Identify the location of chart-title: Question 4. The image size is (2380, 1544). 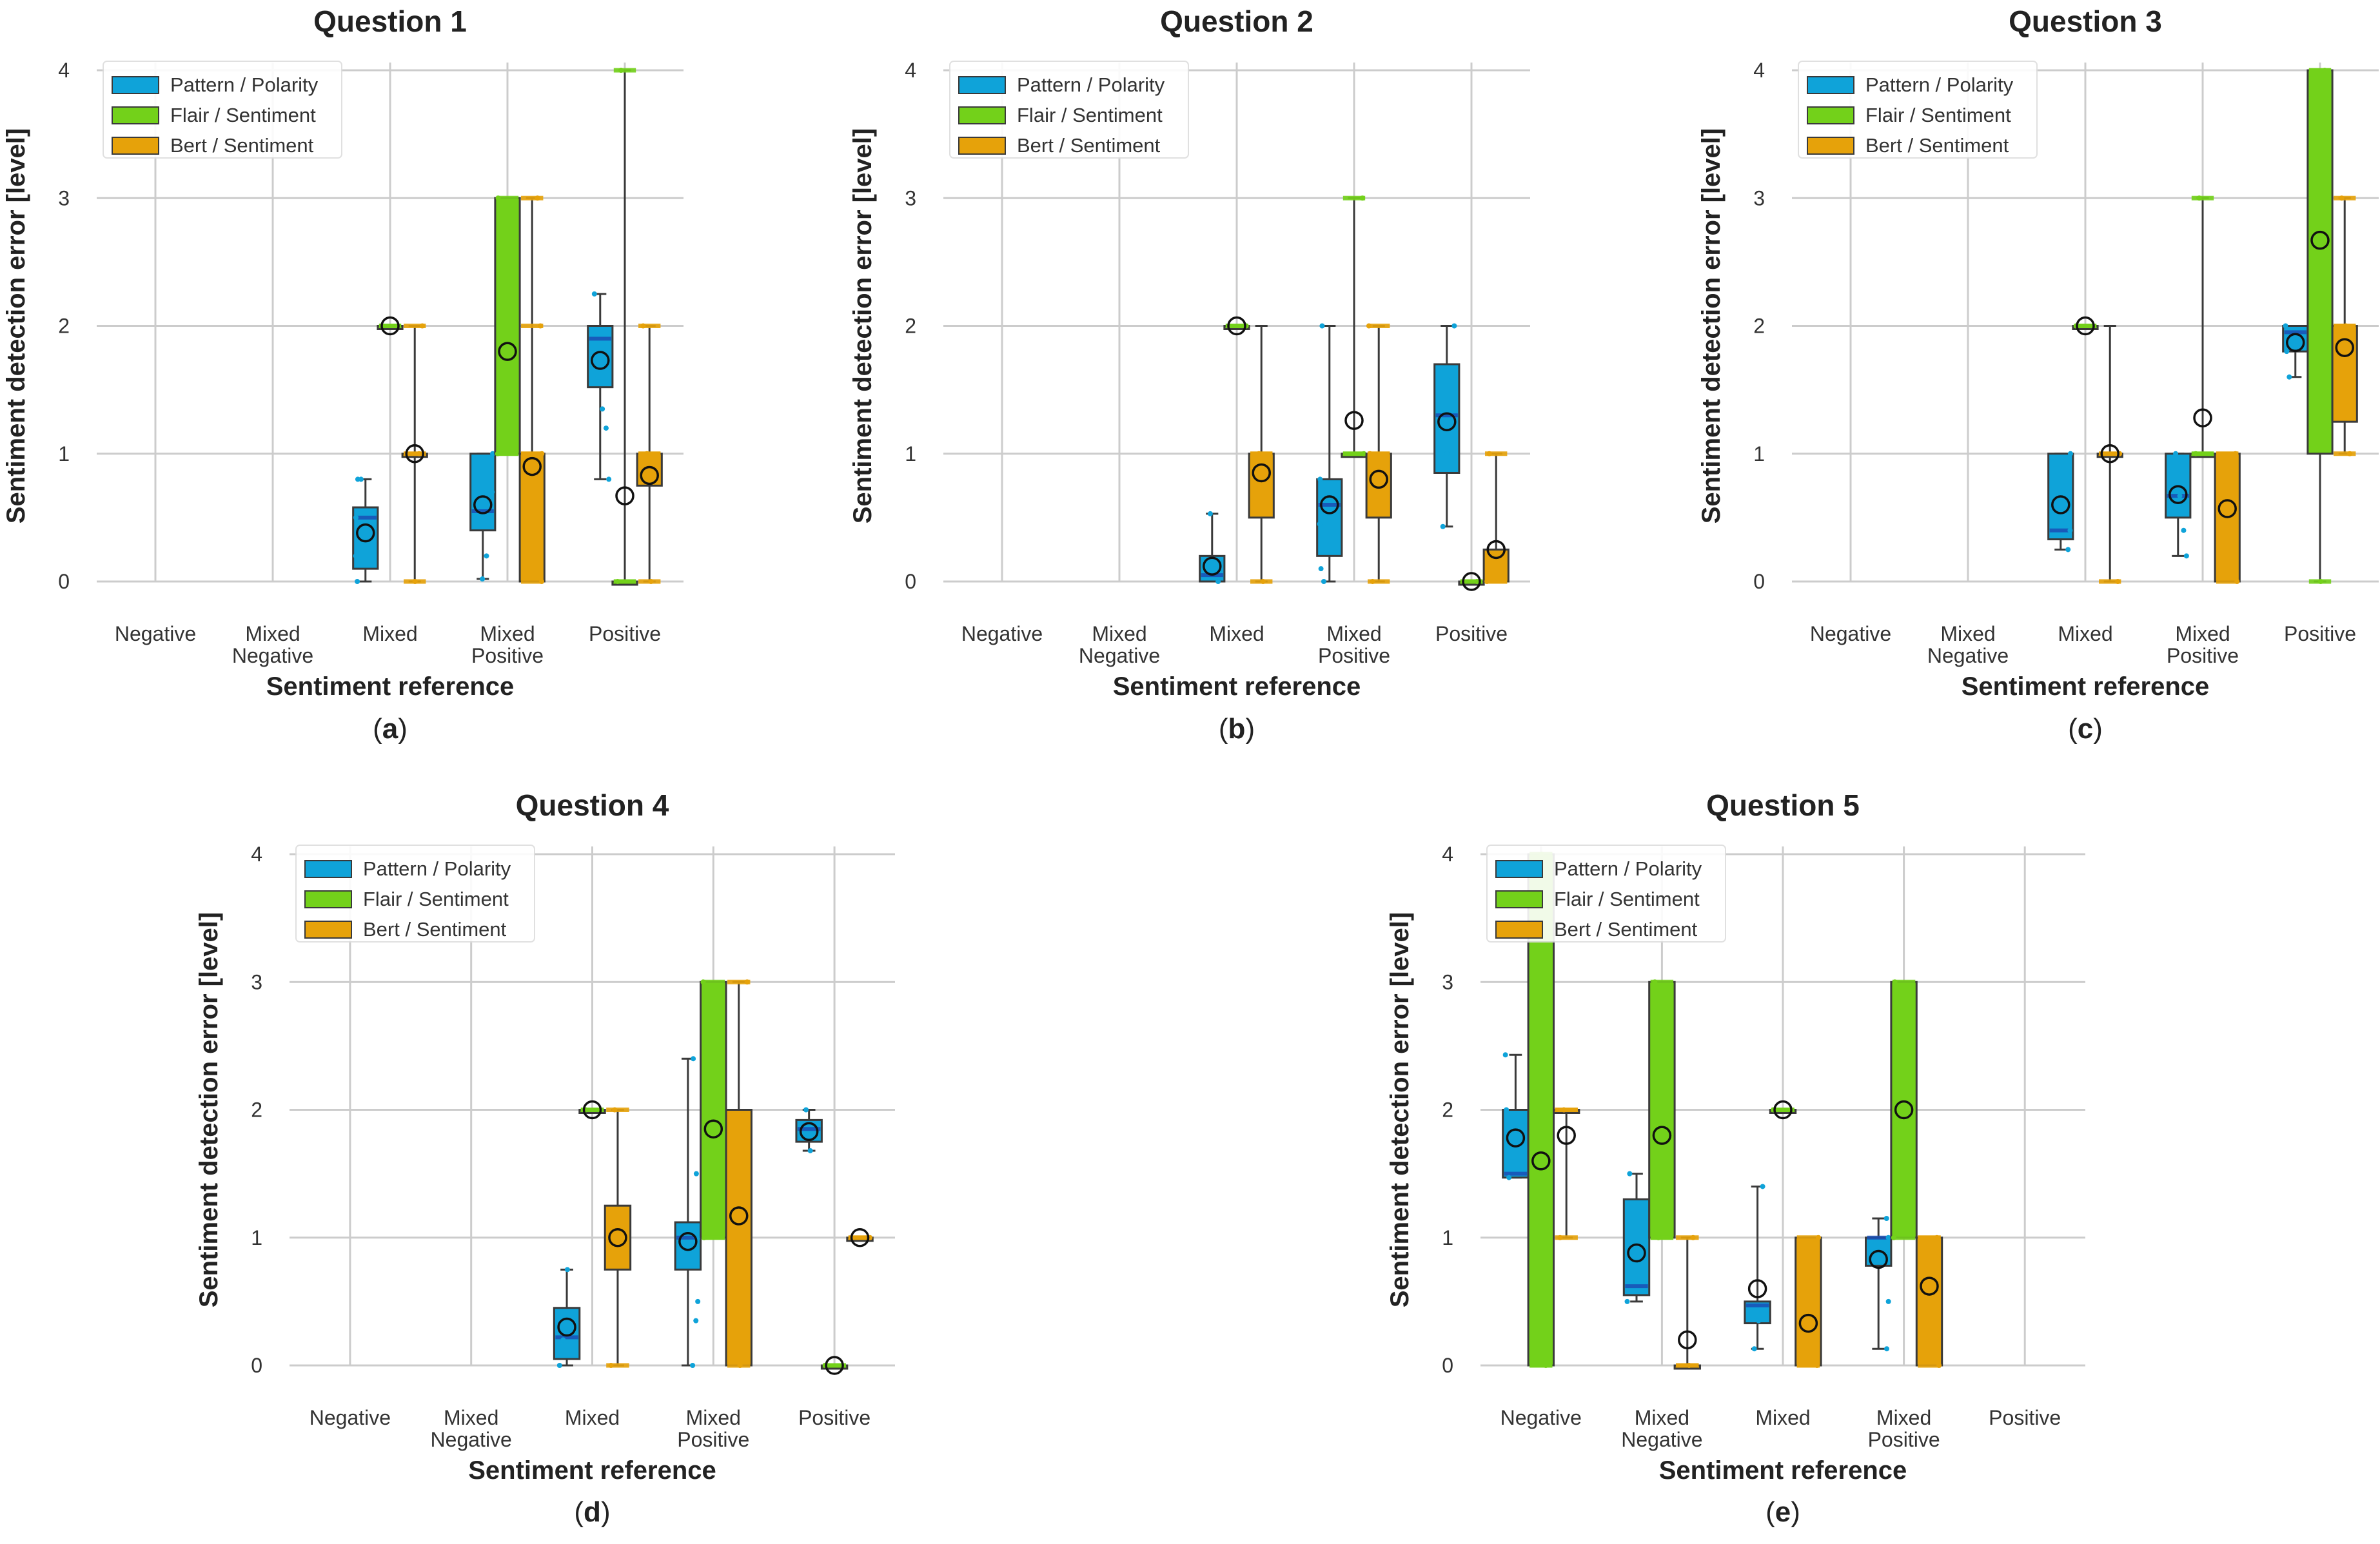
(592, 805).